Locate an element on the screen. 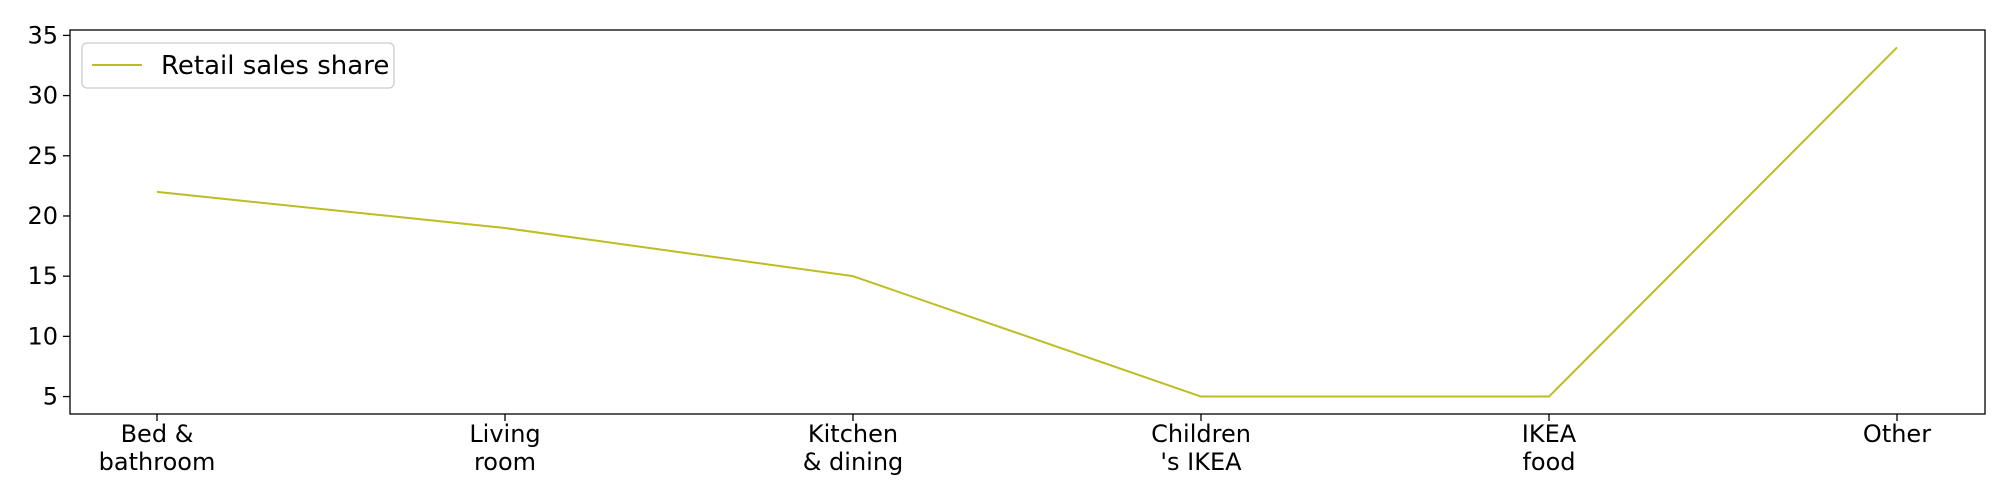 Image resolution: width=2000 pixels, height=500 pixels. y-tick-label: 25 is located at coordinates (42, 156).